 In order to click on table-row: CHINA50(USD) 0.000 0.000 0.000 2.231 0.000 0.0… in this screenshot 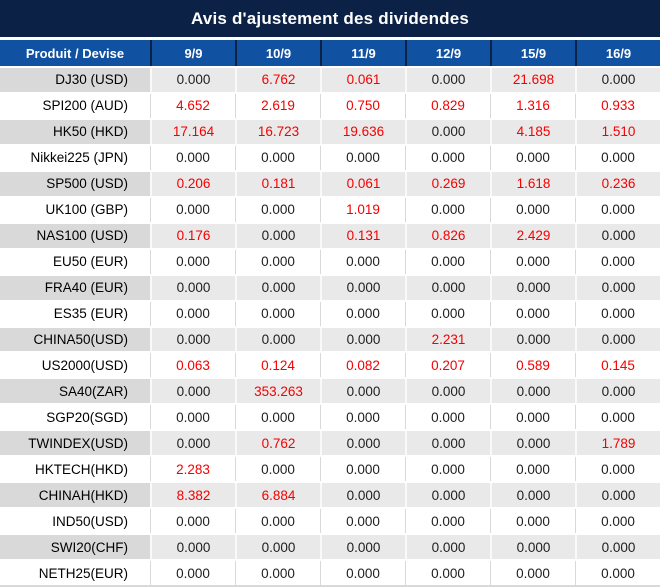, I will do `click(330, 338)`.